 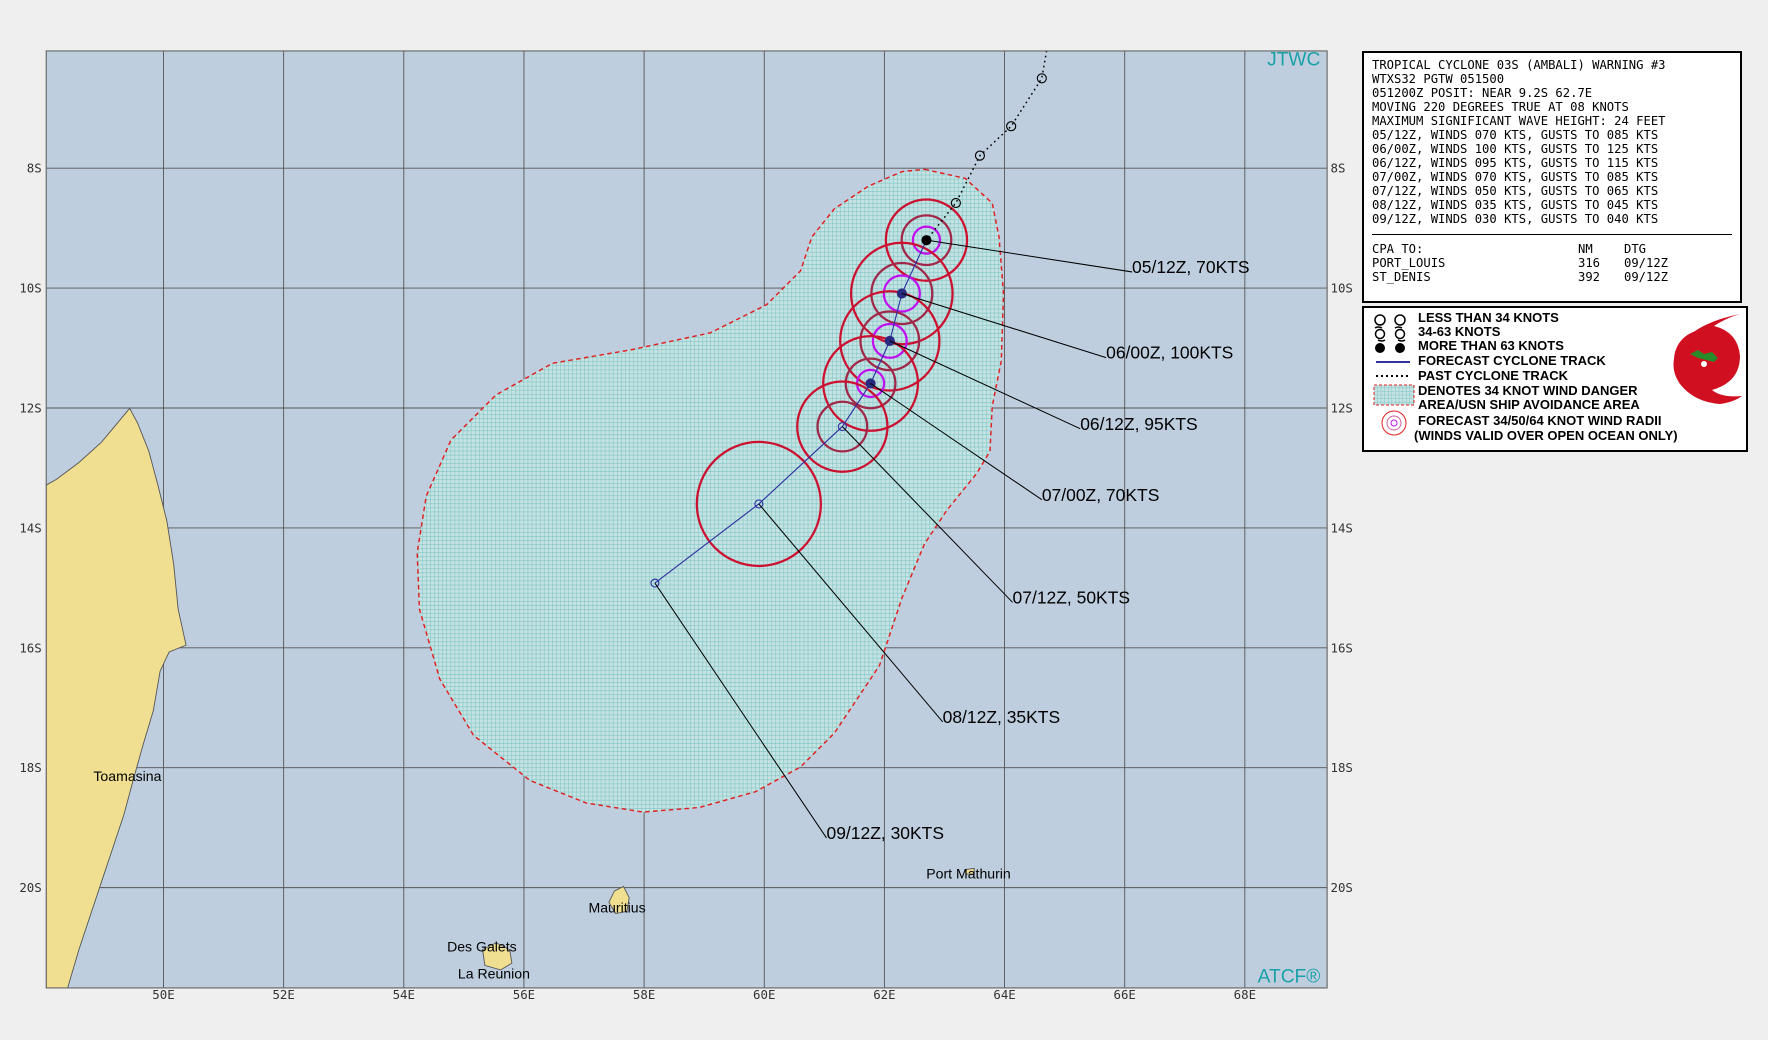 What do you see at coordinates (1459, 331) in the screenshot?
I see `legend-34-63: 34-63 KNOTS` at bounding box center [1459, 331].